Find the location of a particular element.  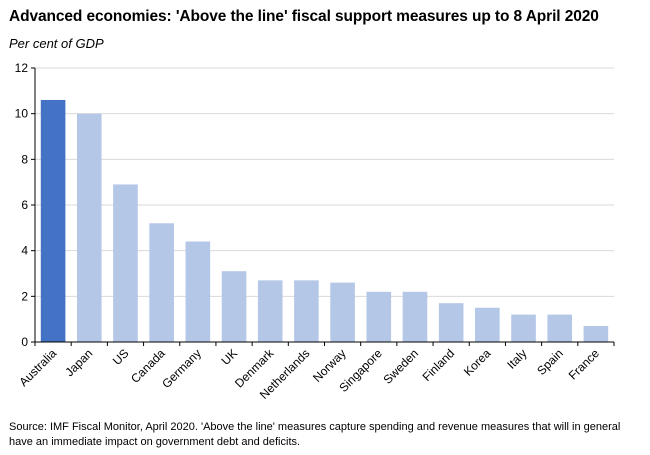

x-tick-label: UK is located at coordinates (229, 357).